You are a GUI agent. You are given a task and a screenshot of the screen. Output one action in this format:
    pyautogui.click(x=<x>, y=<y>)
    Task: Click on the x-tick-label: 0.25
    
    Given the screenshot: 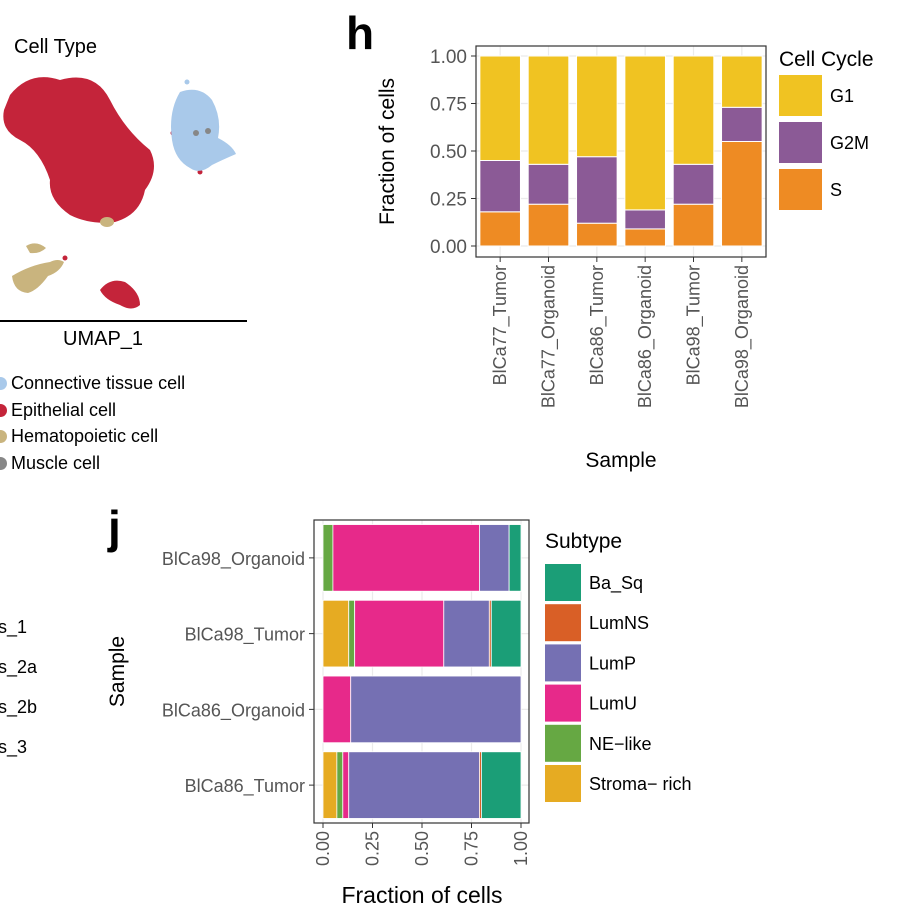 What is the action you would take?
    pyautogui.click(x=373, y=848)
    